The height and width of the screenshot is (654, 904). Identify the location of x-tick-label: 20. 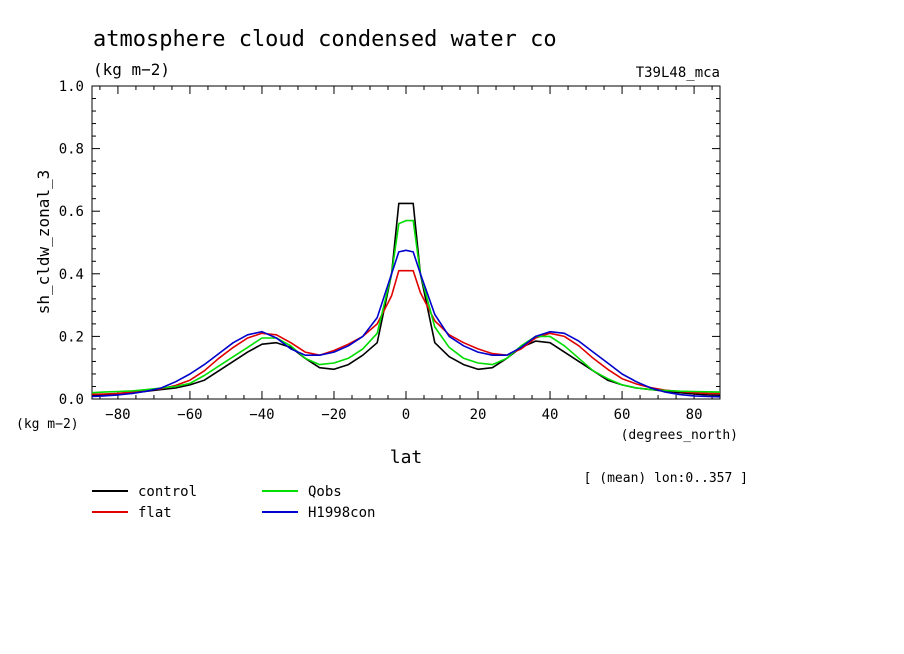
(478, 415).